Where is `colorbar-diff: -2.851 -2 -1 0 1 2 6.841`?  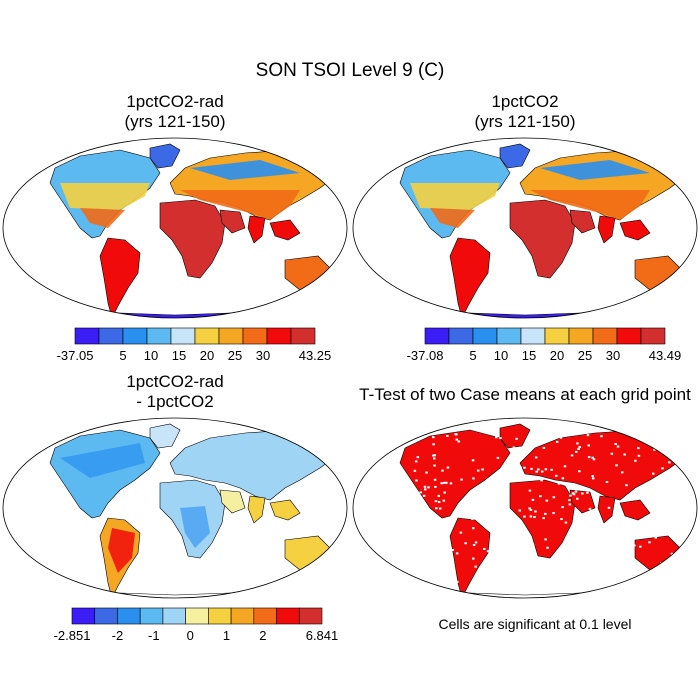 colorbar-diff: -2.851 -2 -1 0 1 2 6.841 is located at coordinates (196, 625).